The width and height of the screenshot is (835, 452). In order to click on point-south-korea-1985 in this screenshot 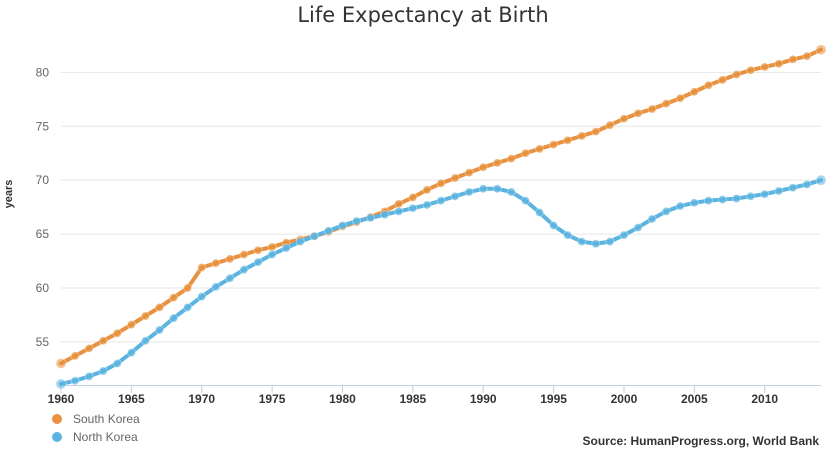, I will do `click(413, 197)`.